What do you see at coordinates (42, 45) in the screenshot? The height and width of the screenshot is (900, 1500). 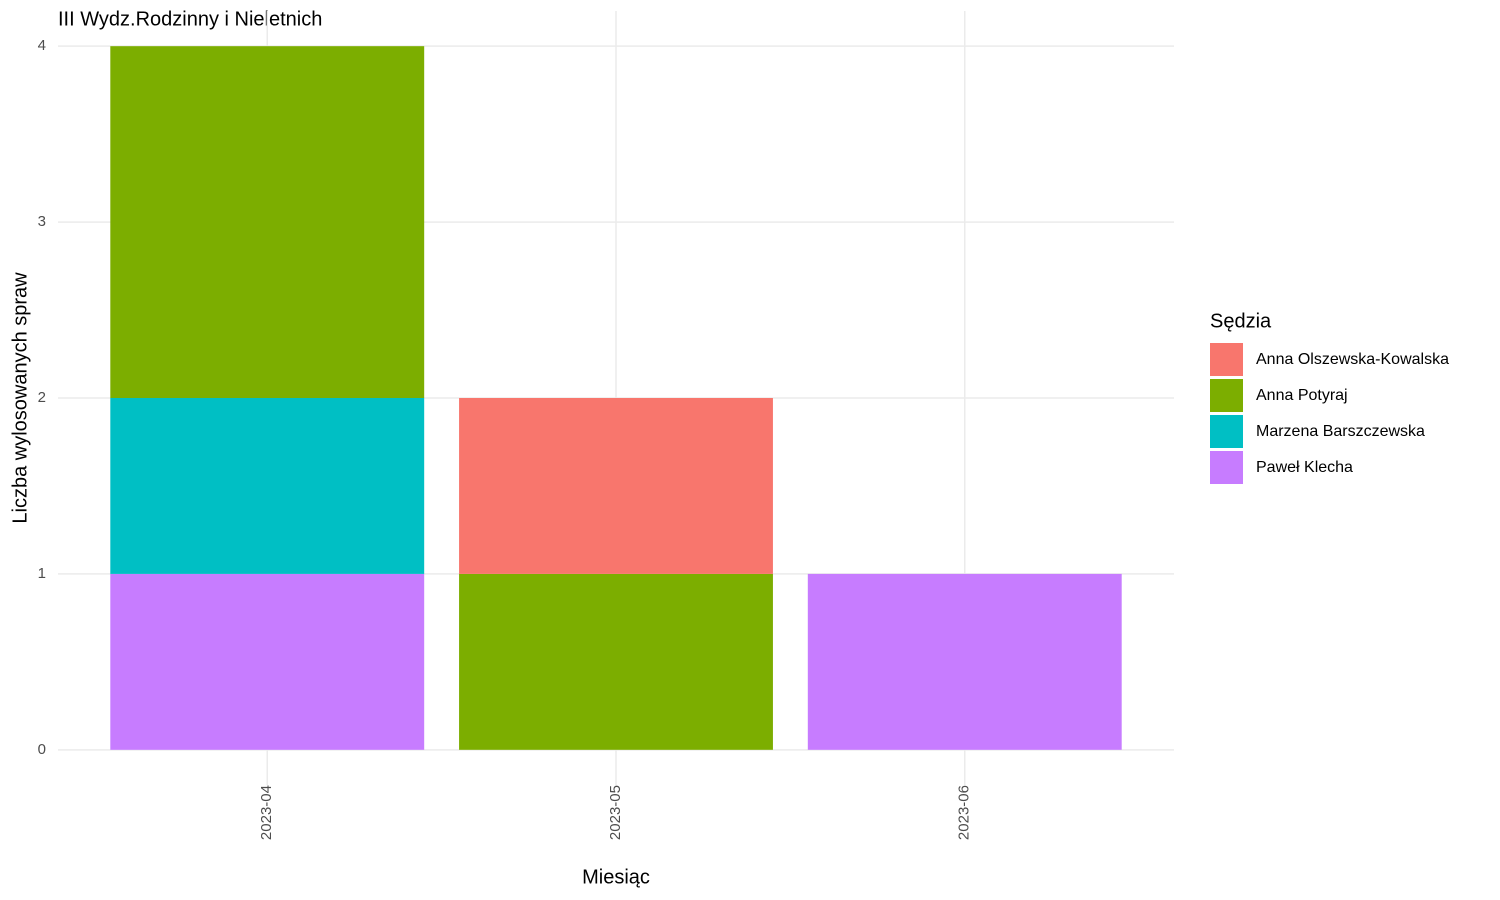 I see `y-tick-label: 4` at bounding box center [42, 45].